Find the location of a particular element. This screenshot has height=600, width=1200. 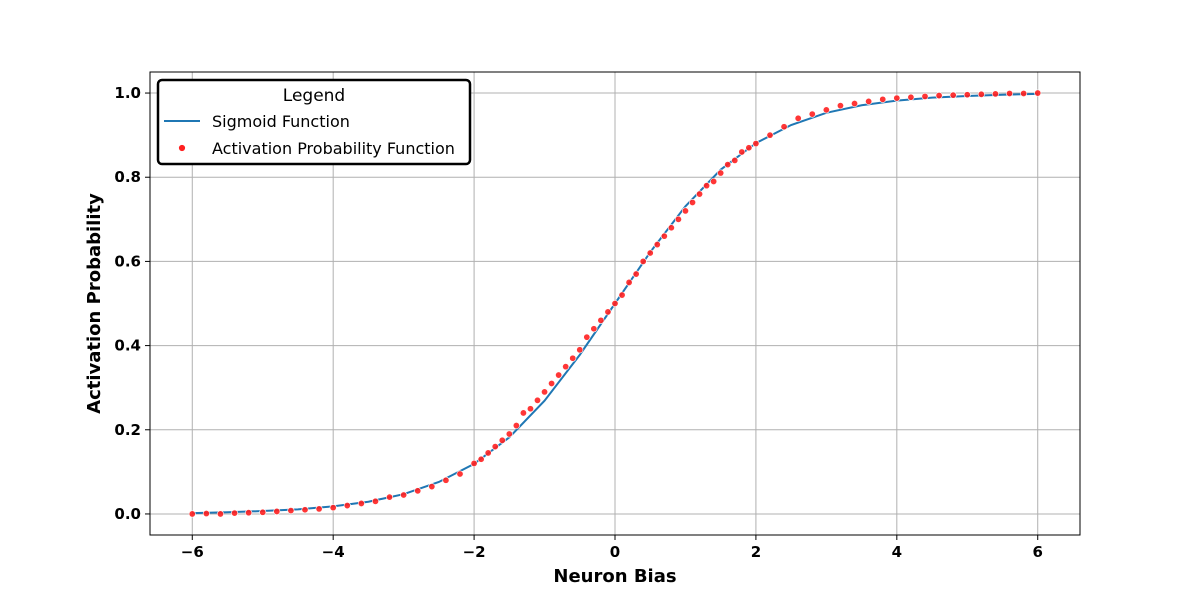

x-tick-label: 4 is located at coordinates (897, 552).